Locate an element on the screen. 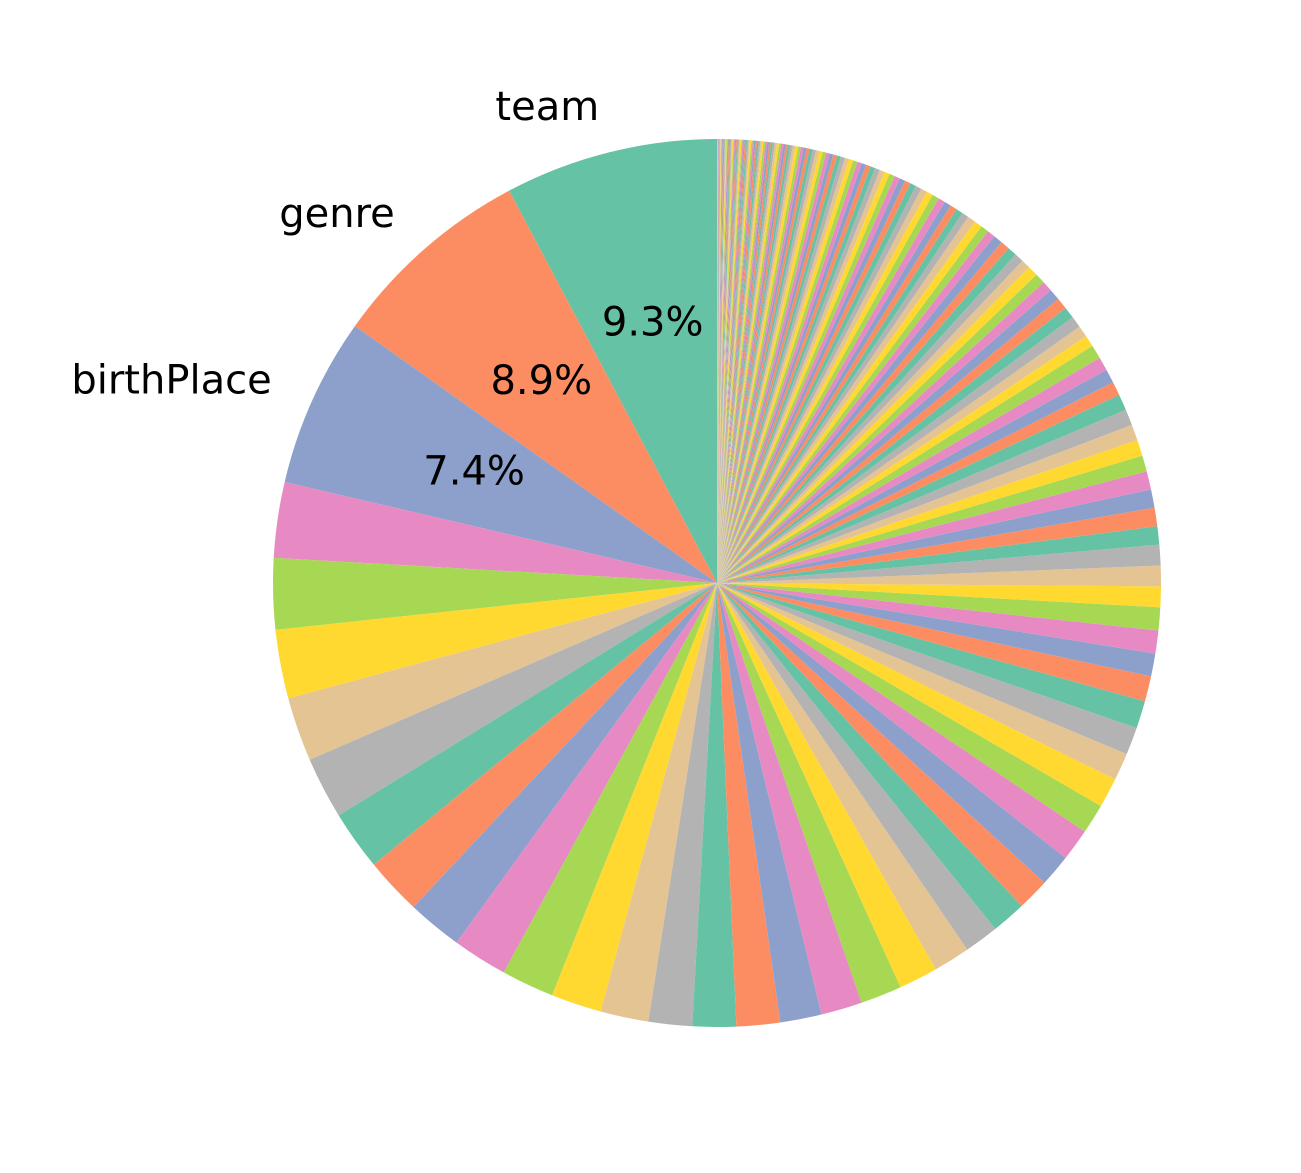  slice-label-birthPlace: birthPlace is located at coordinates (171, 380).